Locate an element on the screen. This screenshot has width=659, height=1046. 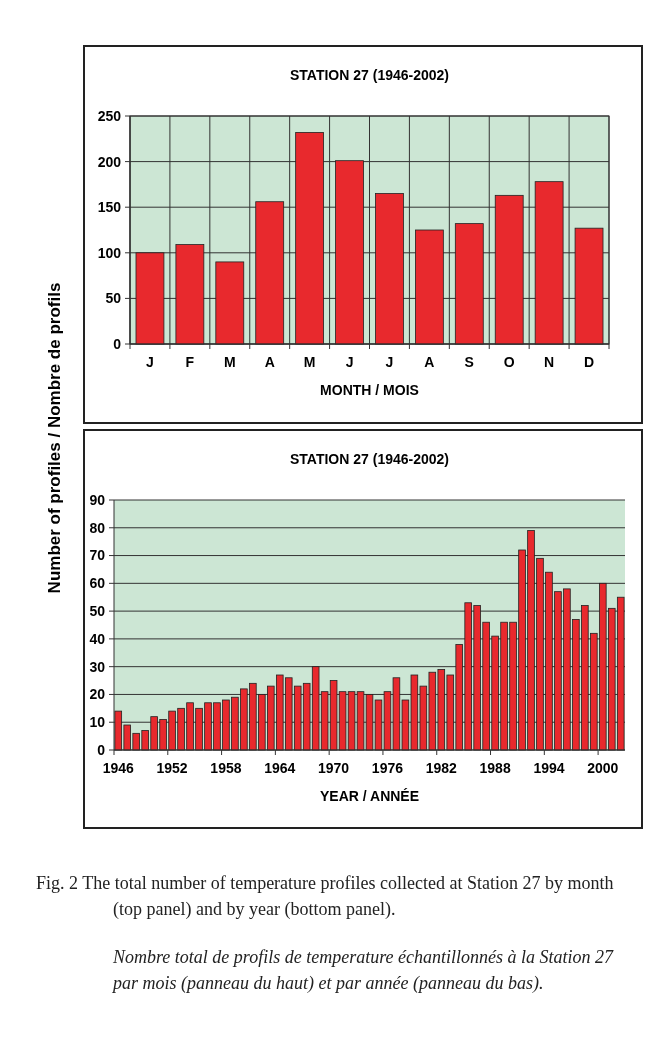
x-tick-label: 1982 is located at coordinates (441, 768).